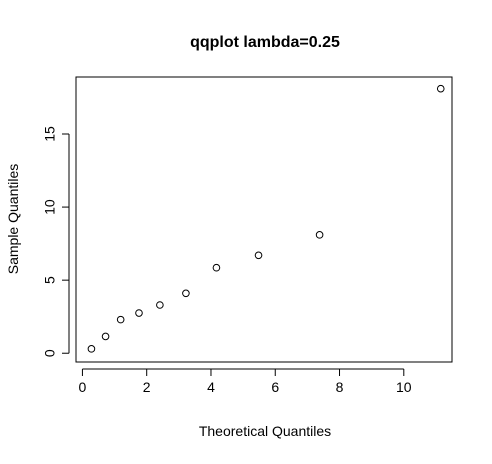  What do you see at coordinates (50, 353) in the screenshot?
I see `y-tick-label: 0` at bounding box center [50, 353].